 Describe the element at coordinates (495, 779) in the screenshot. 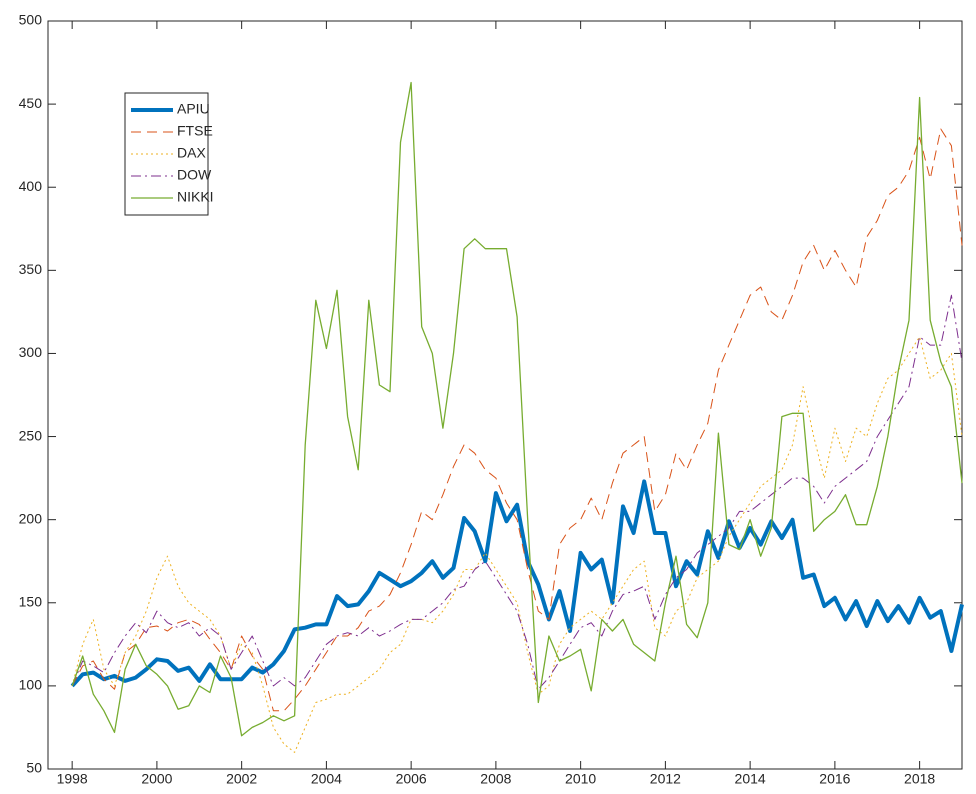

I see `x-tick-label: 2008` at that location.